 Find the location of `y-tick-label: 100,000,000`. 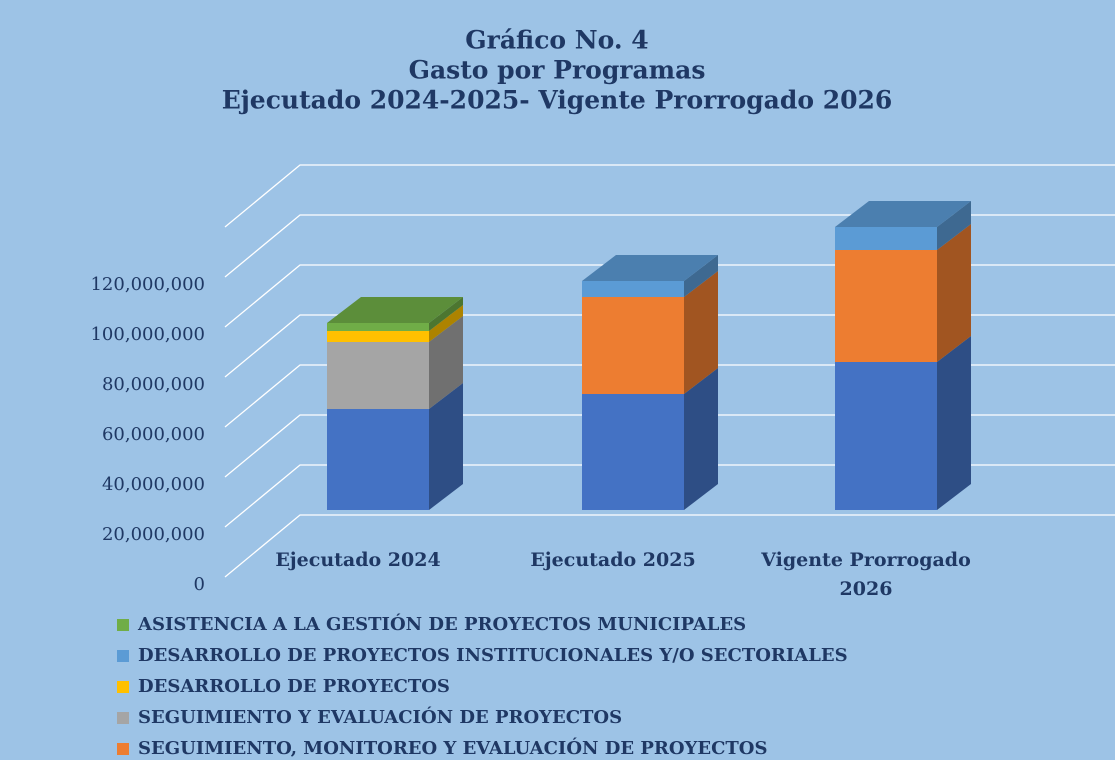

y-tick-label: 100,000,000 is located at coordinates (147, 334).